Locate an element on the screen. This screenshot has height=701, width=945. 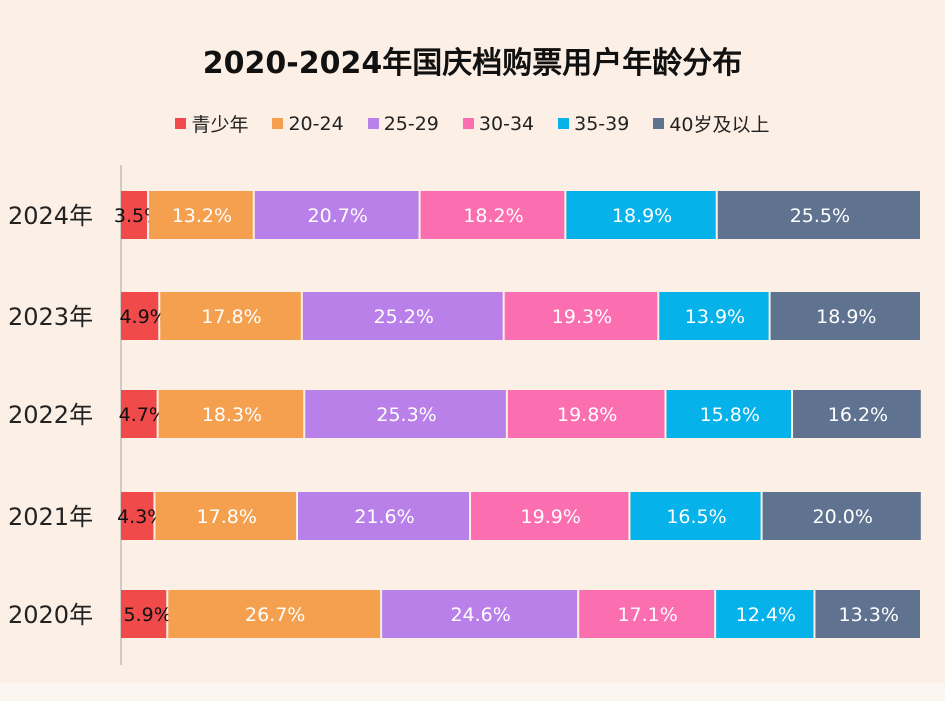
data-label: 16.2% is located at coordinates (858, 415).